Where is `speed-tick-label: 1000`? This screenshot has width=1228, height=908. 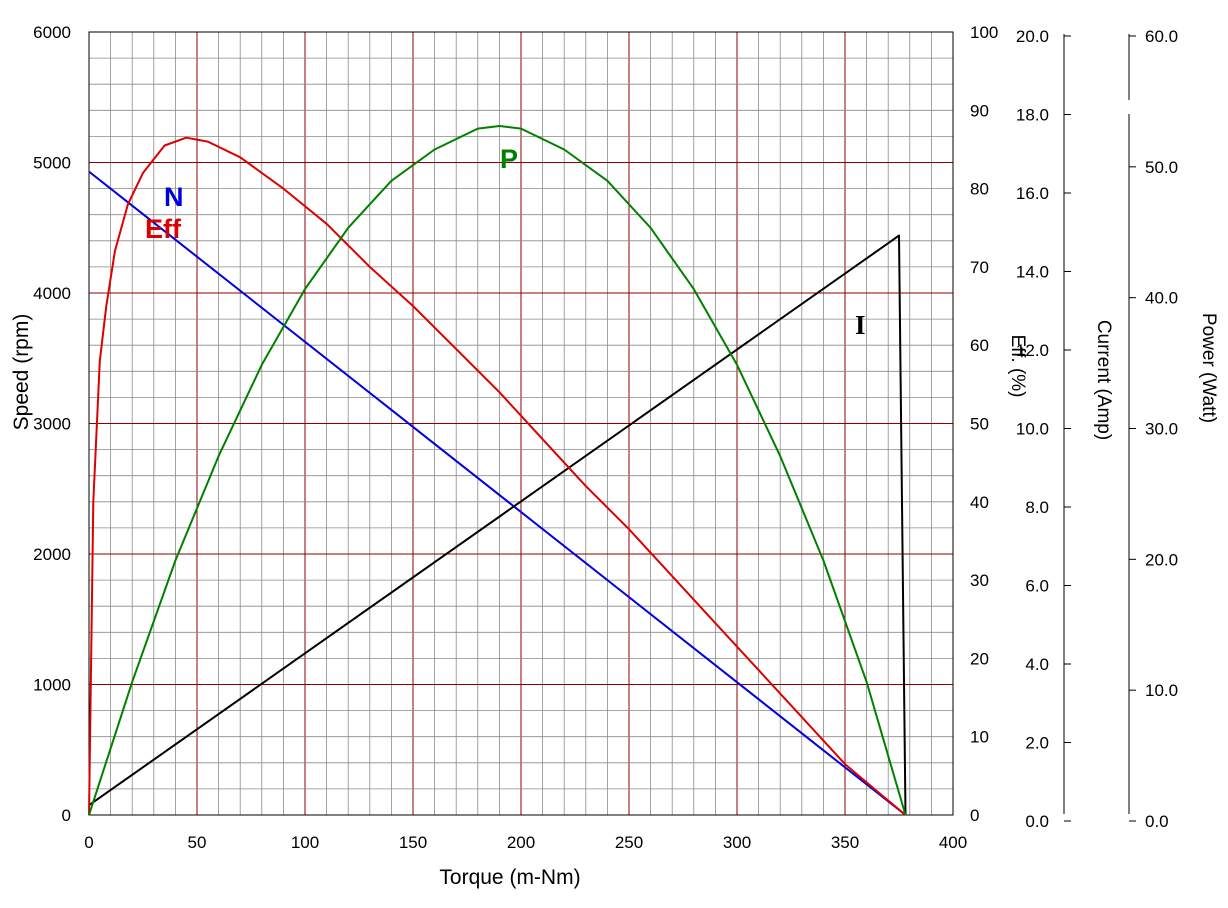
speed-tick-label: 1000 is located at coordinates (52, 685).